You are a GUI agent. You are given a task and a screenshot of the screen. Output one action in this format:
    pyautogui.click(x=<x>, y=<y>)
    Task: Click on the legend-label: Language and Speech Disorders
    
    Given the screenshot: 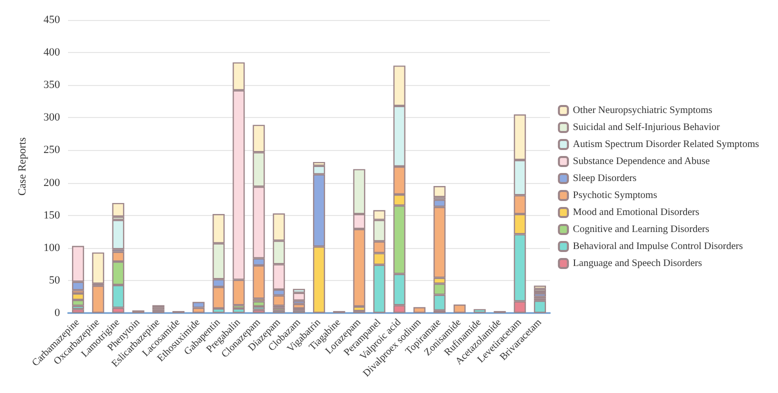 What is the action you would take?
    pyautogui.click(x=637, y=263)
    